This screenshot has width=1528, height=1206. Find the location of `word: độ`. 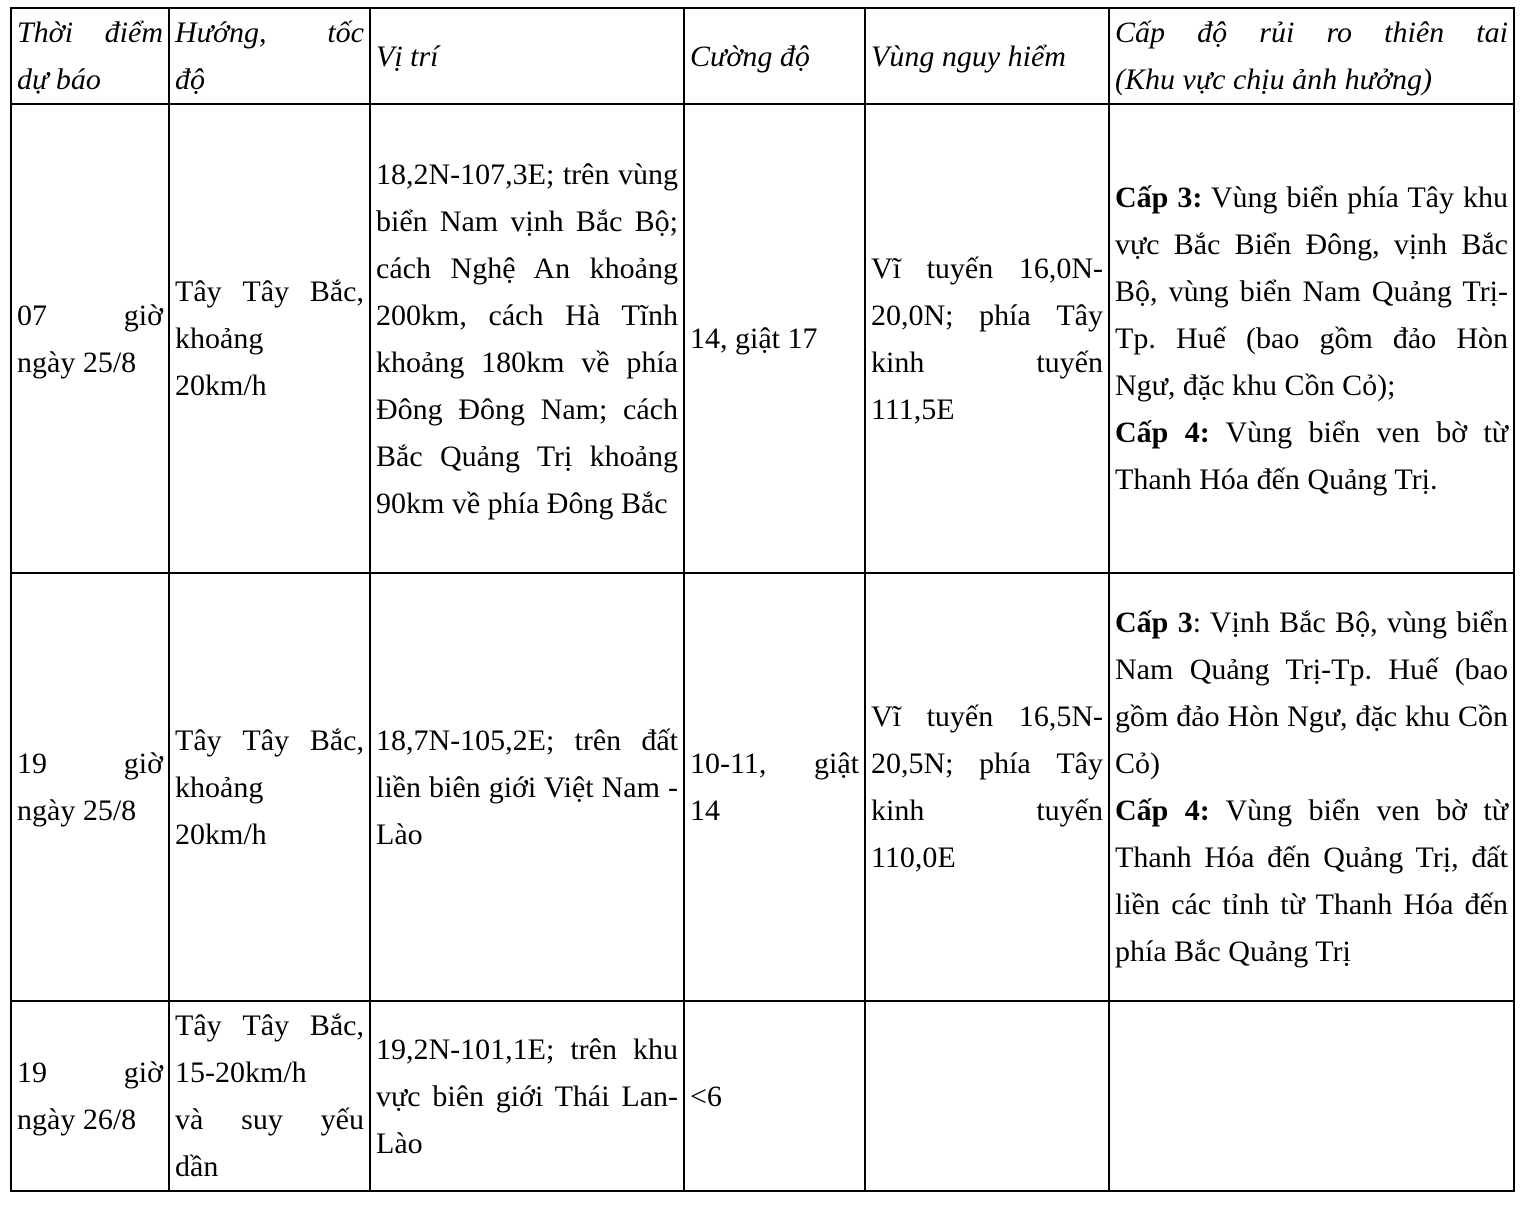

word: độ is located at coordinates (1212, 32).